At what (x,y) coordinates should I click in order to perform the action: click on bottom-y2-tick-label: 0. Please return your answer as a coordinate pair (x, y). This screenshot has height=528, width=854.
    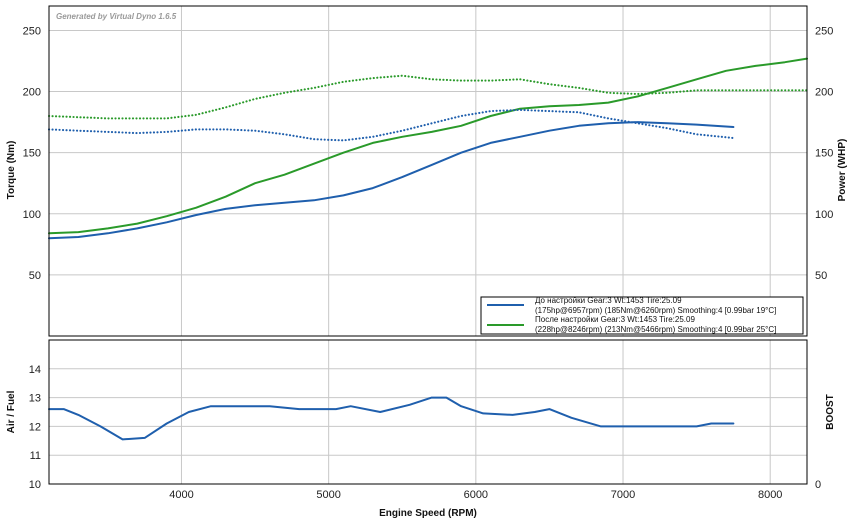
    Looking at the image, I should click on (818, 485).